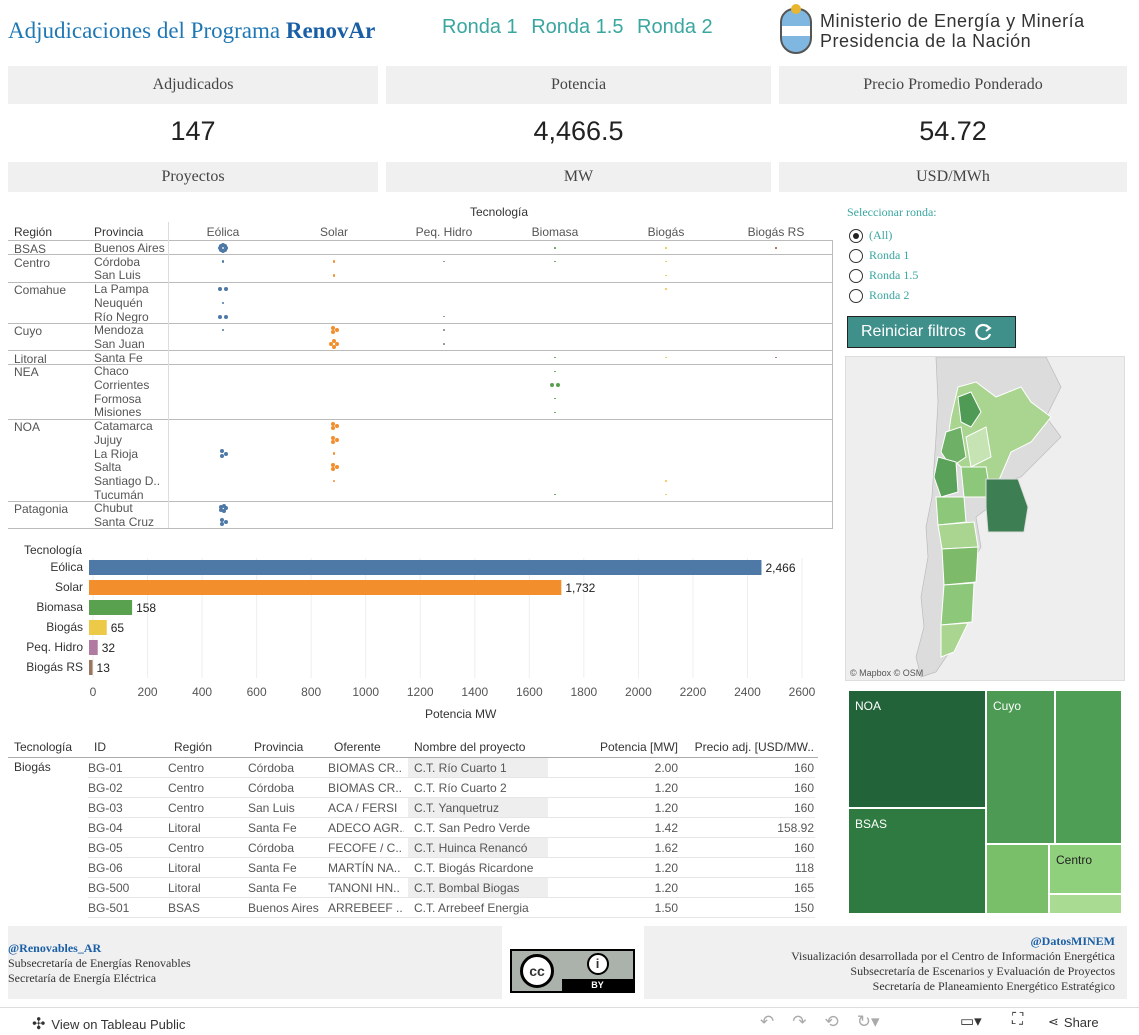 Image resolution: width=1139 pixels, height=1035 pixels. I want to click on map-attribution-mapbox: © Mapbox, so click(871, 673).